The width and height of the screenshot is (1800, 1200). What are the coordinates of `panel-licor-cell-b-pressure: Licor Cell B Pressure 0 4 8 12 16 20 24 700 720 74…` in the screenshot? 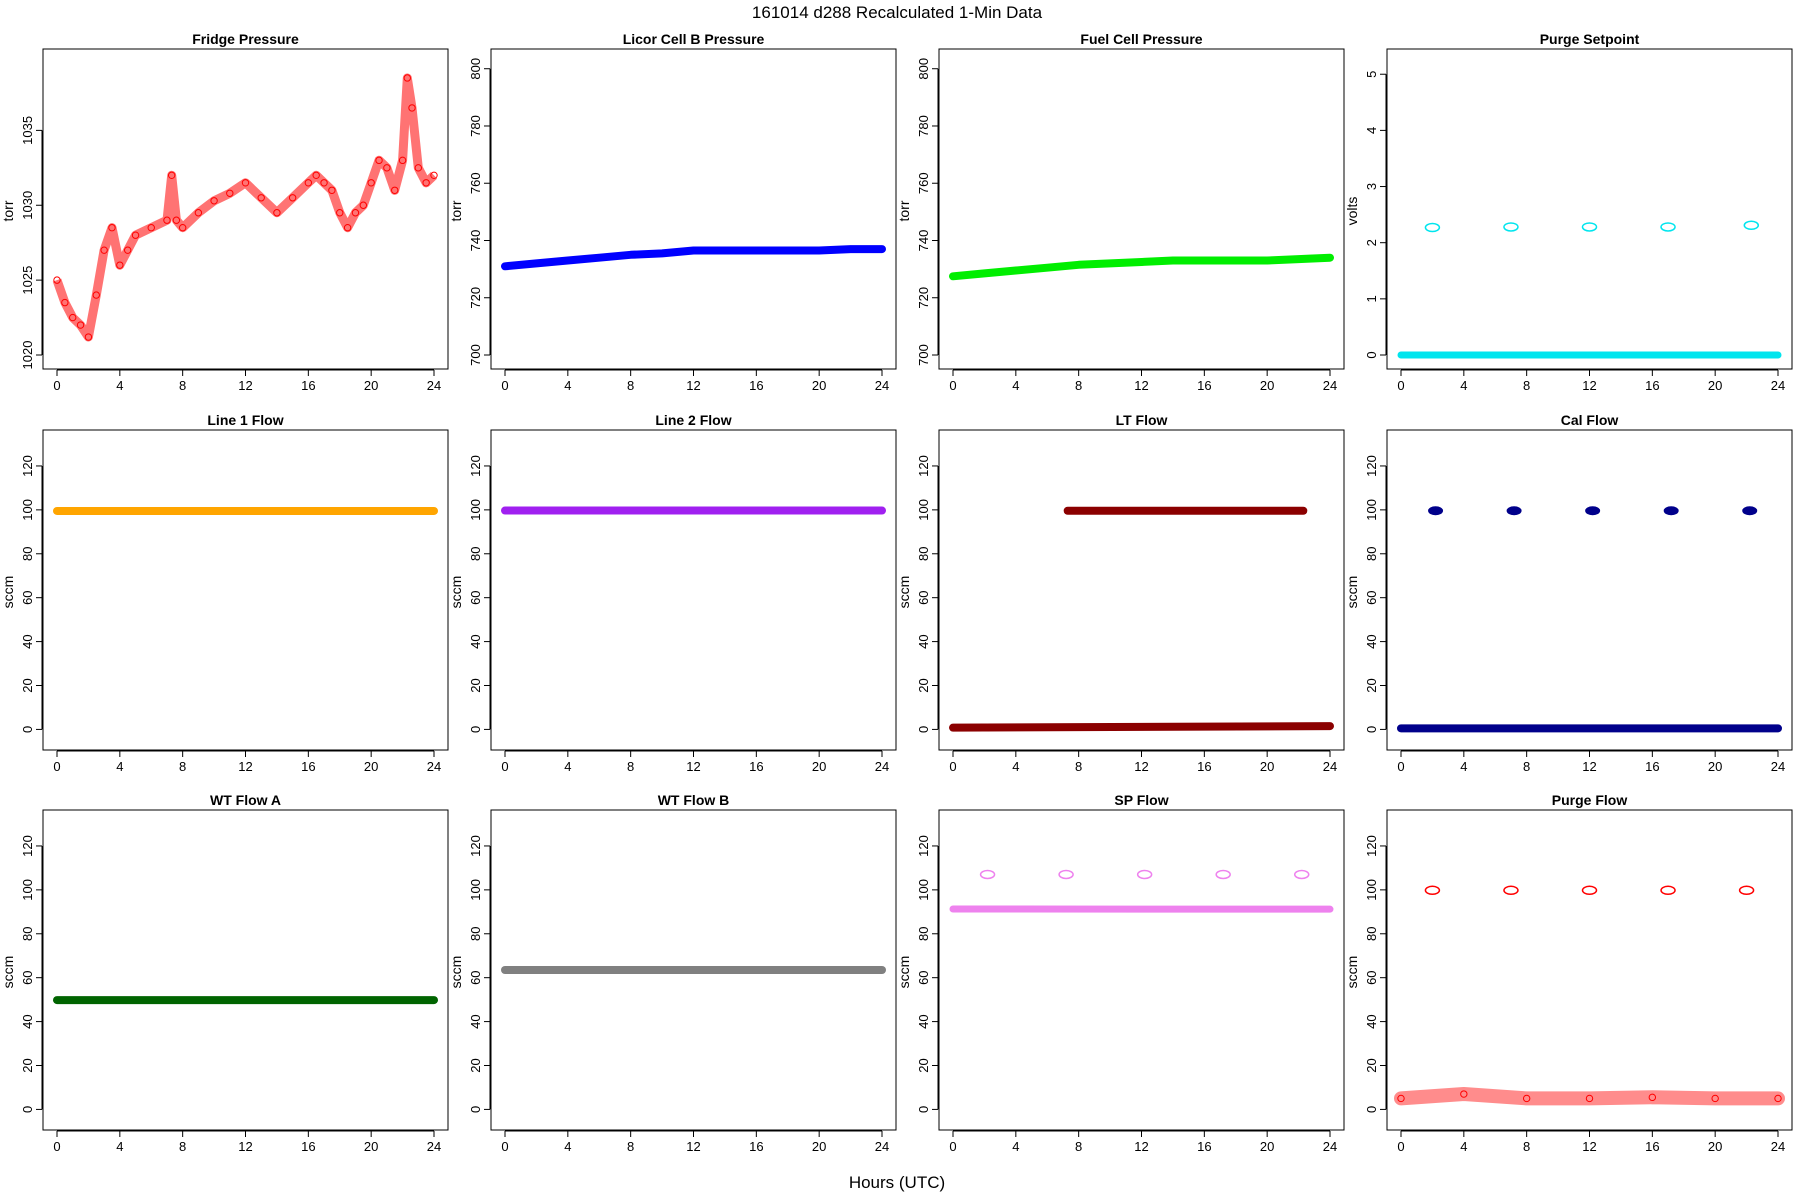 It's located at (672, 212).